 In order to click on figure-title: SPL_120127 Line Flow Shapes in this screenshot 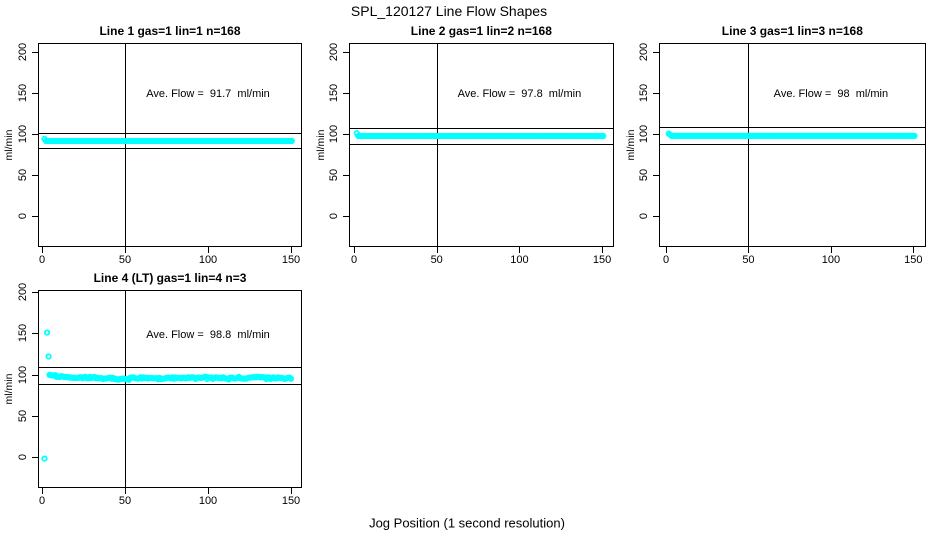, I will do `click(449, 11)`.